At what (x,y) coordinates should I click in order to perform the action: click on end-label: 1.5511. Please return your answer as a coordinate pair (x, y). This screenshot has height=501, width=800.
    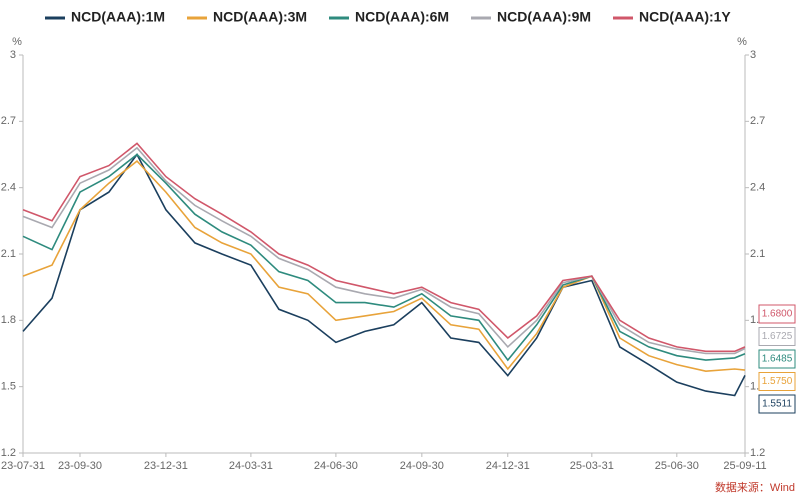
    Looking at the image, I should click on (777, 404).